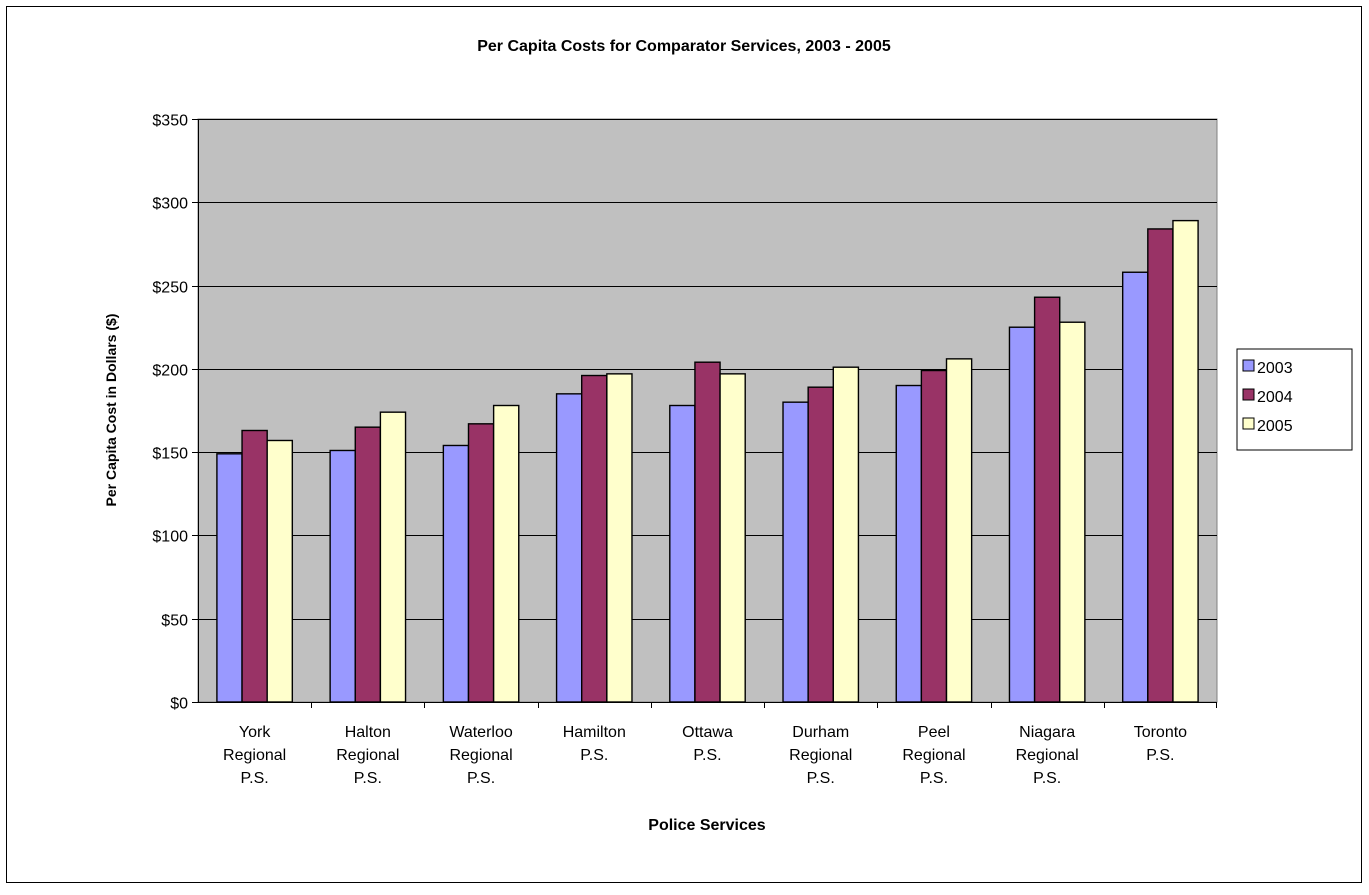  What do you see at coordinates (175, 413) in the screenshot?
I see `y-axis: $0 $50 $100 $150 $200 $250 $300 $350` at bounding box center [175, 413].